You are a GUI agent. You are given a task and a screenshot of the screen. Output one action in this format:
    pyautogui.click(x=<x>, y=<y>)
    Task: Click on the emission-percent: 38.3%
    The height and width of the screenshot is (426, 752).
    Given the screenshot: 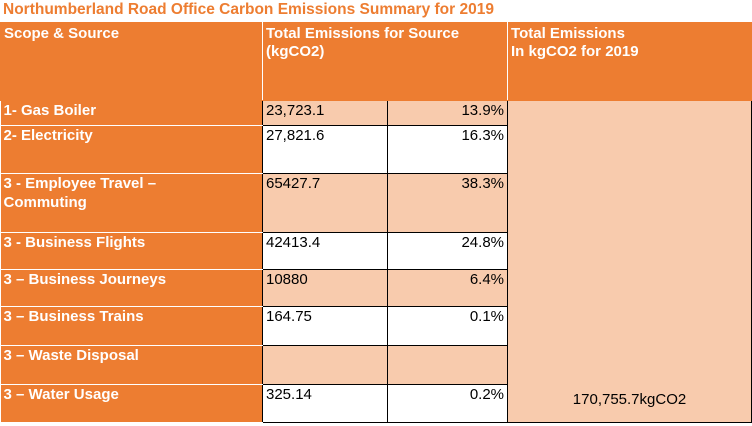 What is the action you would take?
    pyautogui.click(x=447, y=203)
    